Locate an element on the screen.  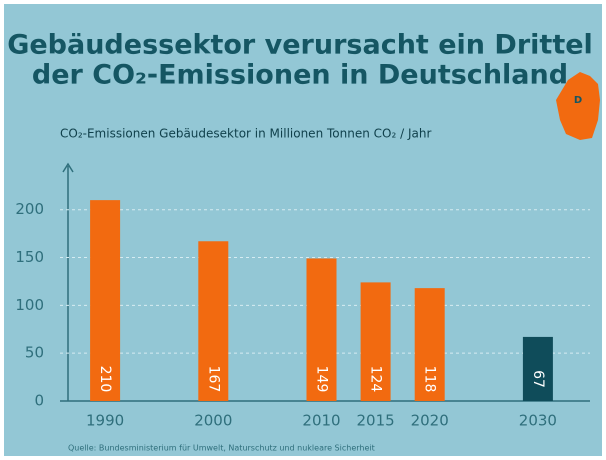
x-tick-label: 2030 is located at coordinates (538, 421).